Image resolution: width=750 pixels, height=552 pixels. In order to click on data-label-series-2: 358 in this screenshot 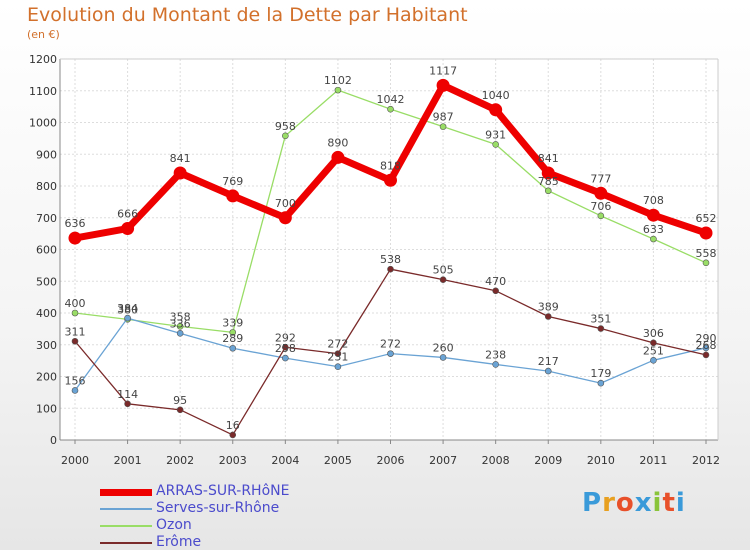, I will do `click(180, 316)`.